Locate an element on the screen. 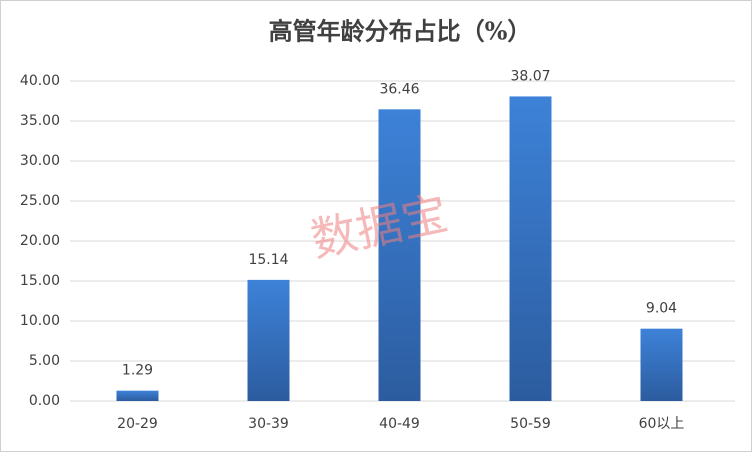 Image resolution: width=752 pixels, height=452 pixels. data-label: 9.04 is located at coordinates (661, 309).